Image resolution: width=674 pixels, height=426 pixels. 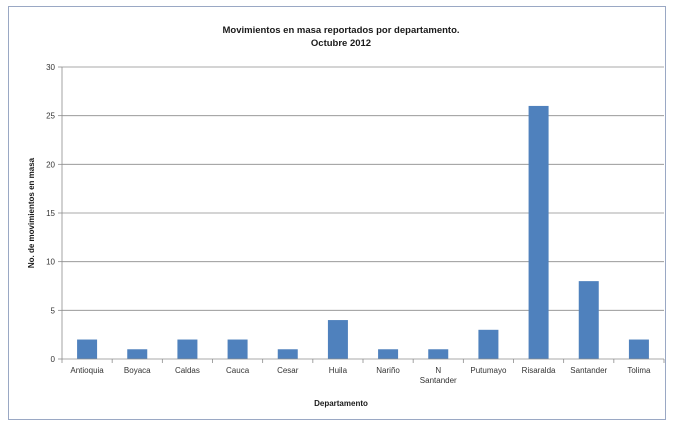 What do you see at coordinates (639, 370) in the screenshot?
I see `x-tick-label: Tolima` at bounding box center [639, 370].